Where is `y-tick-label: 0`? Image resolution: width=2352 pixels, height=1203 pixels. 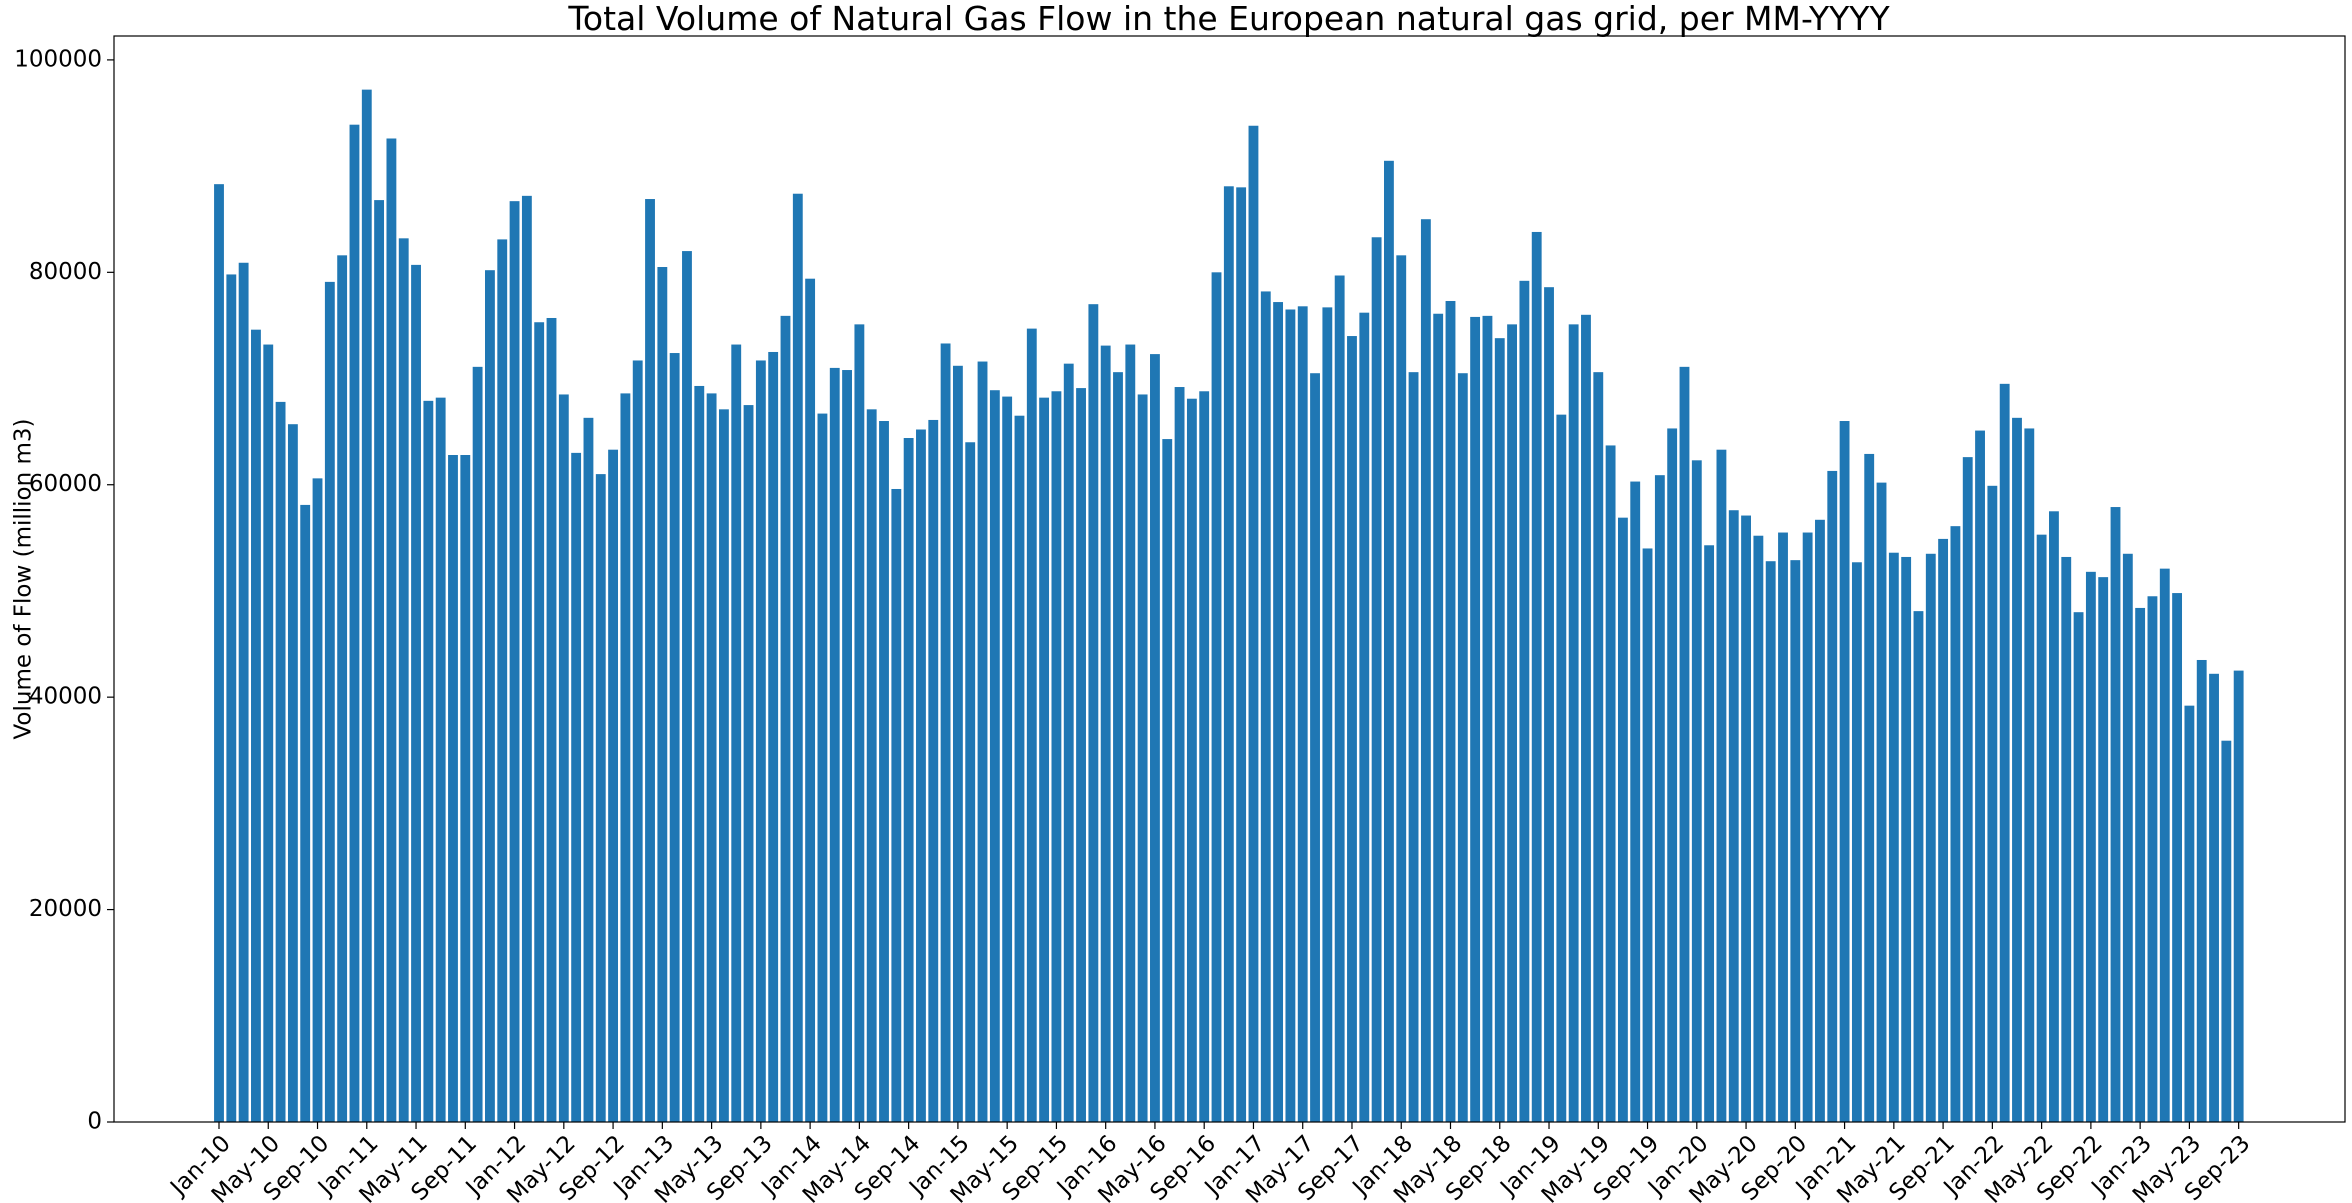 y-tick-label: 0 is located at coordinates (94, 1122).